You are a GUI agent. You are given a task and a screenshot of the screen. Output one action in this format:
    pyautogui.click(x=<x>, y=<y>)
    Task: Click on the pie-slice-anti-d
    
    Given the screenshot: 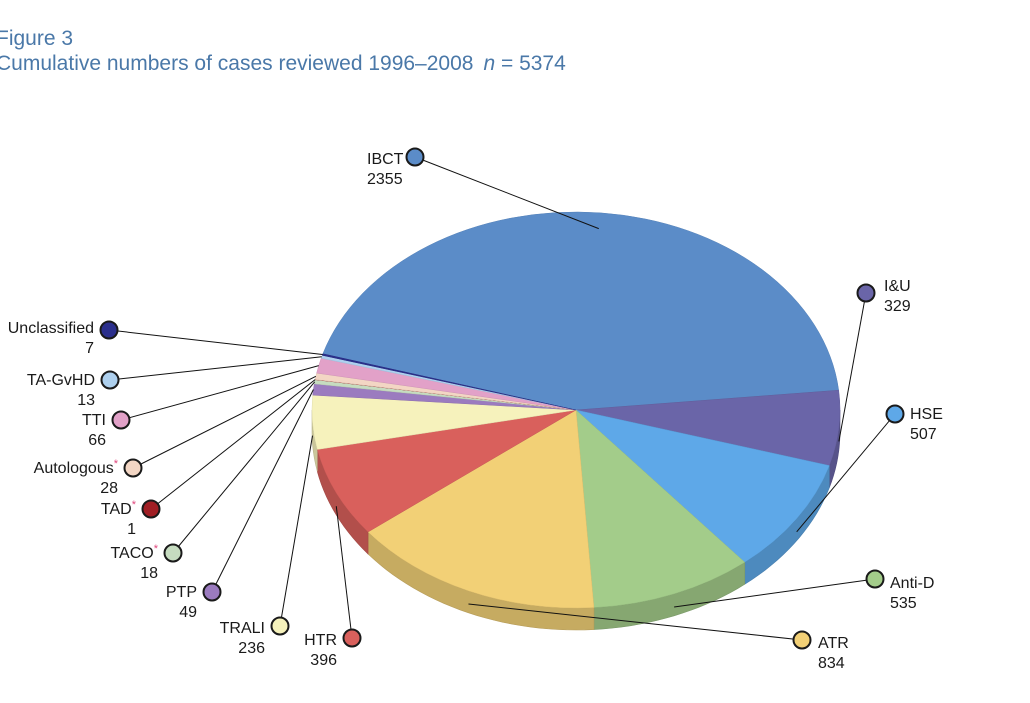 What is the action you would take?
    pyautogui.click(x=660, y=508)
    